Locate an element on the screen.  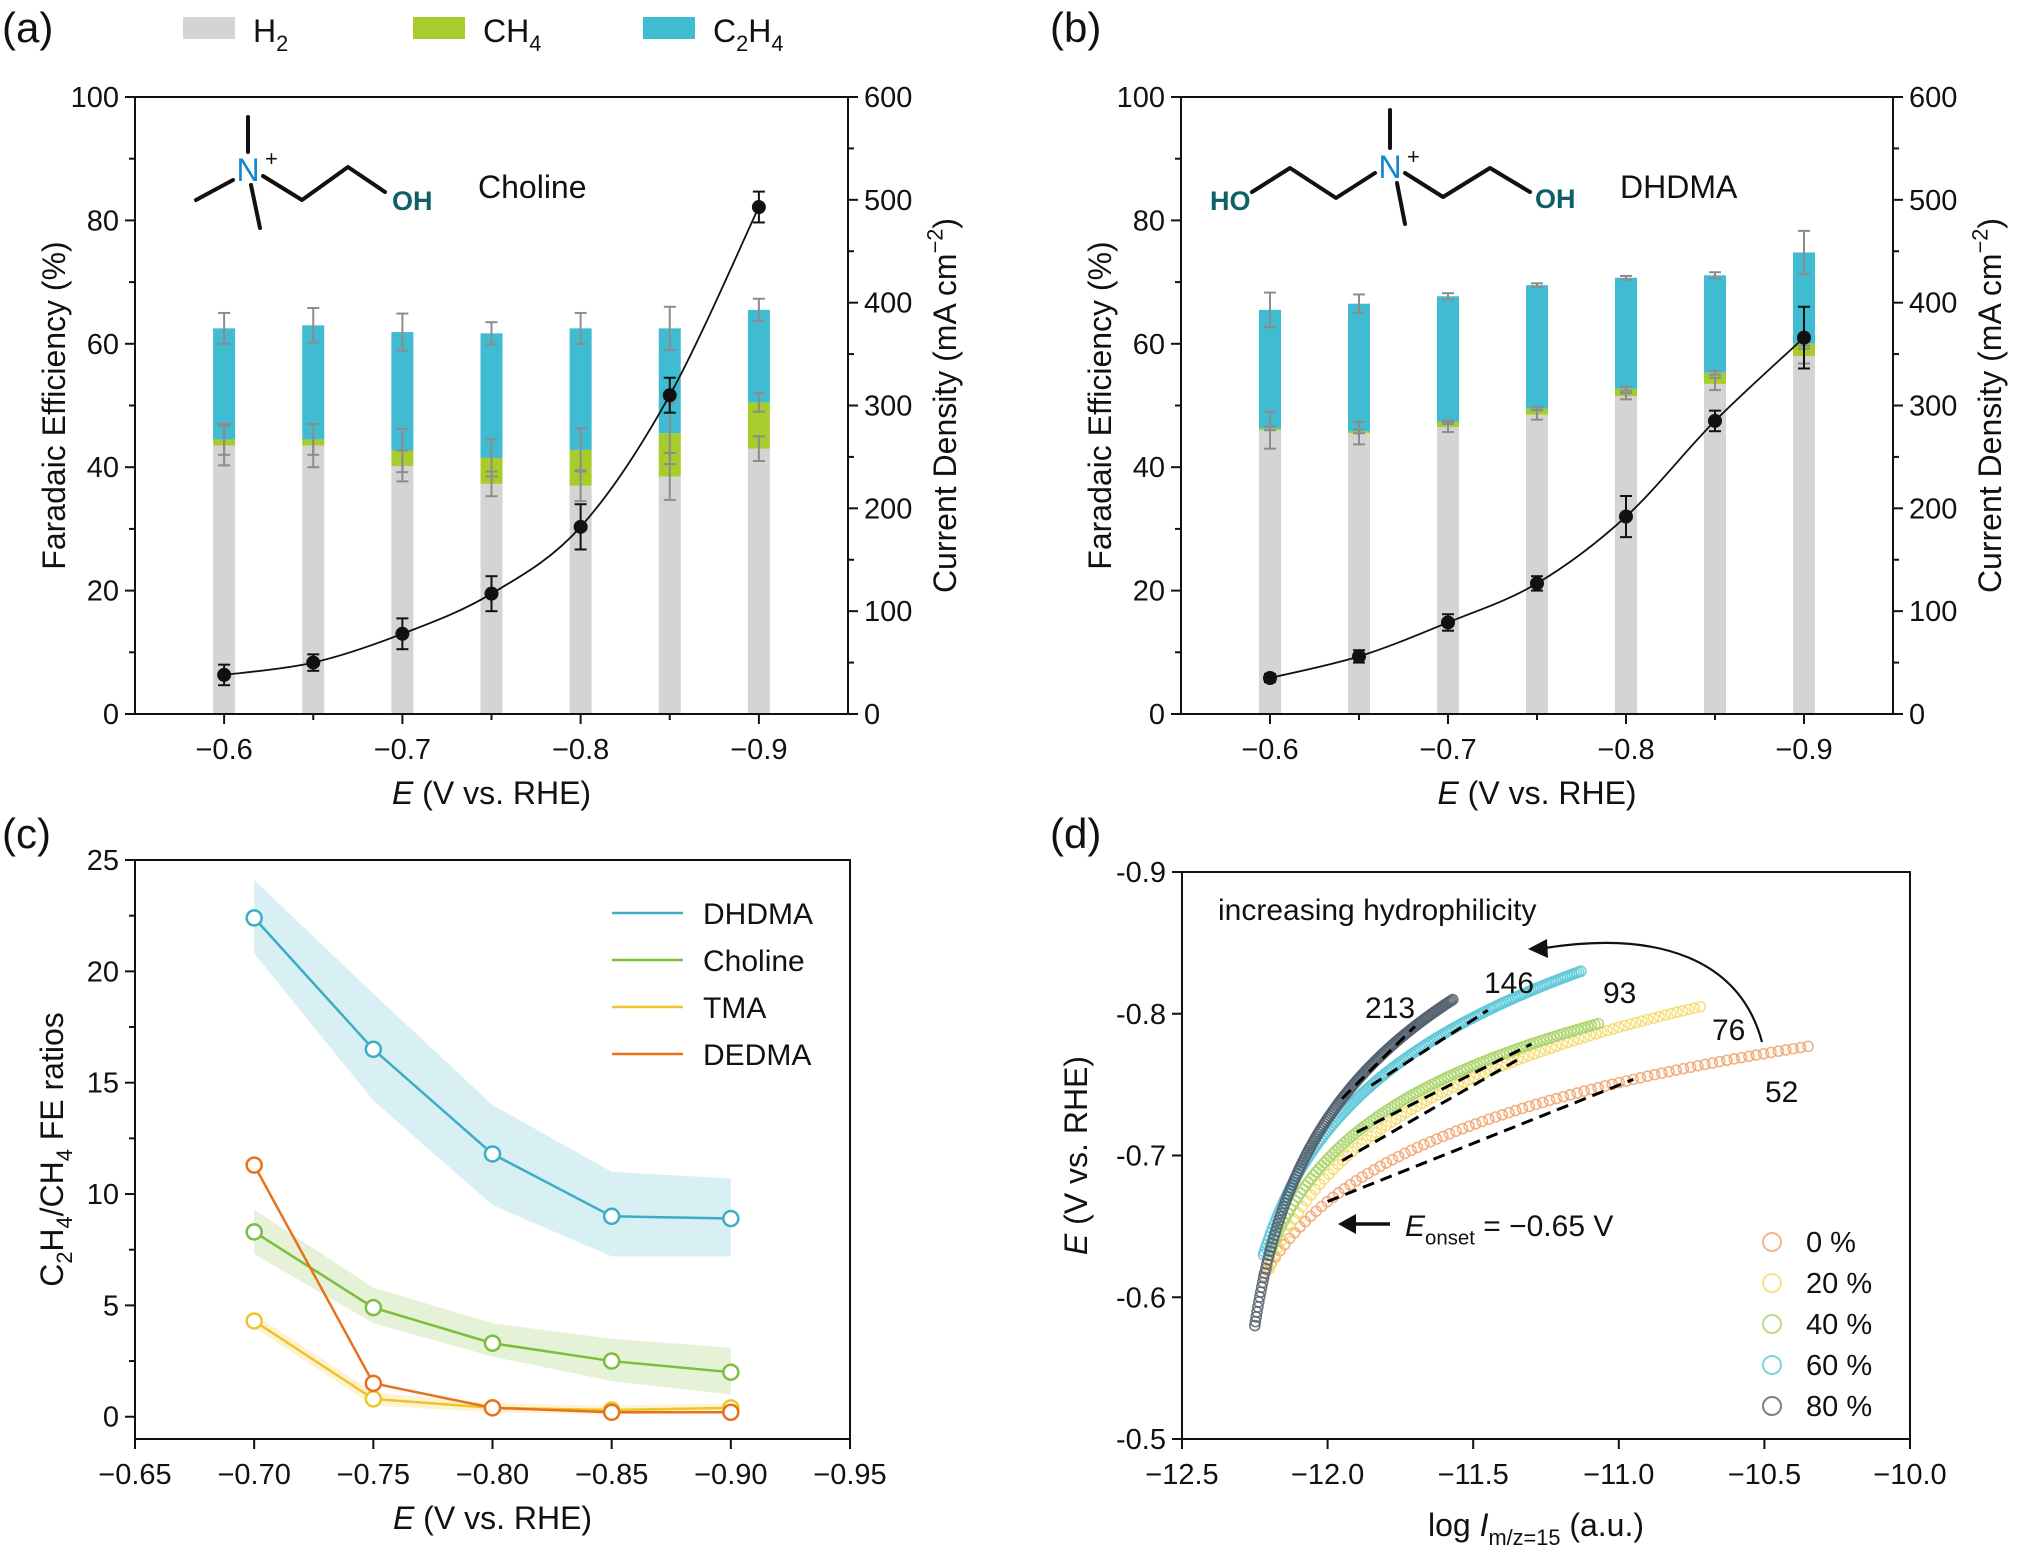
text-part: −0.6 is located at coordinates (1269, 750).